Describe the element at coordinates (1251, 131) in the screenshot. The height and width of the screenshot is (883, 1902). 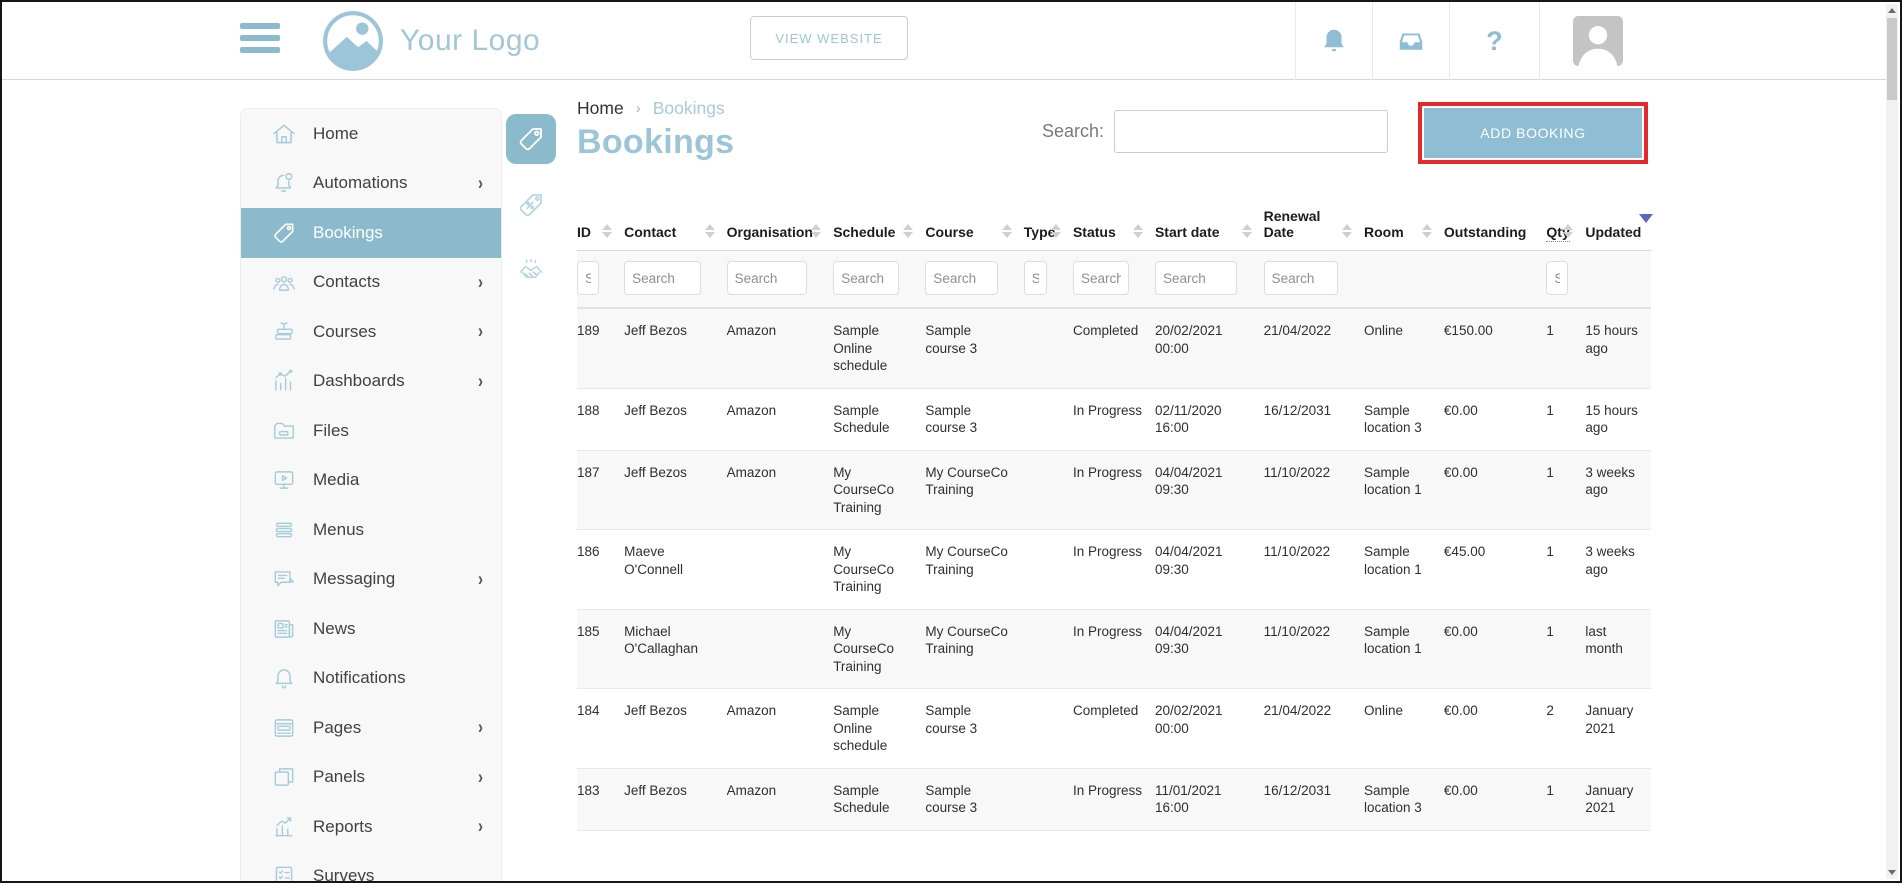
I see `search-input` at that location.